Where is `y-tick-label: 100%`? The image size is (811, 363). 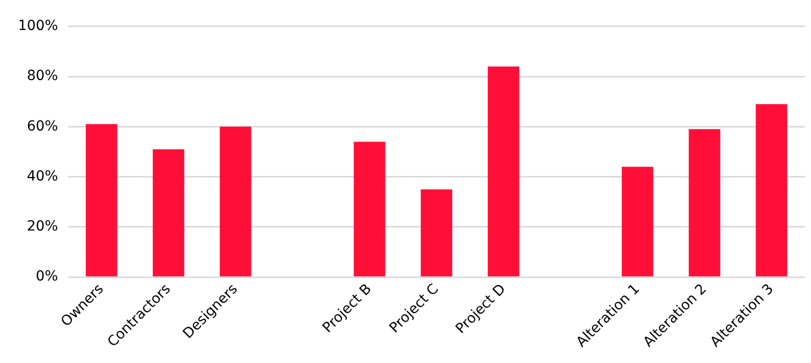 y-tick-label: 100% is located at coordinates (38, 26).